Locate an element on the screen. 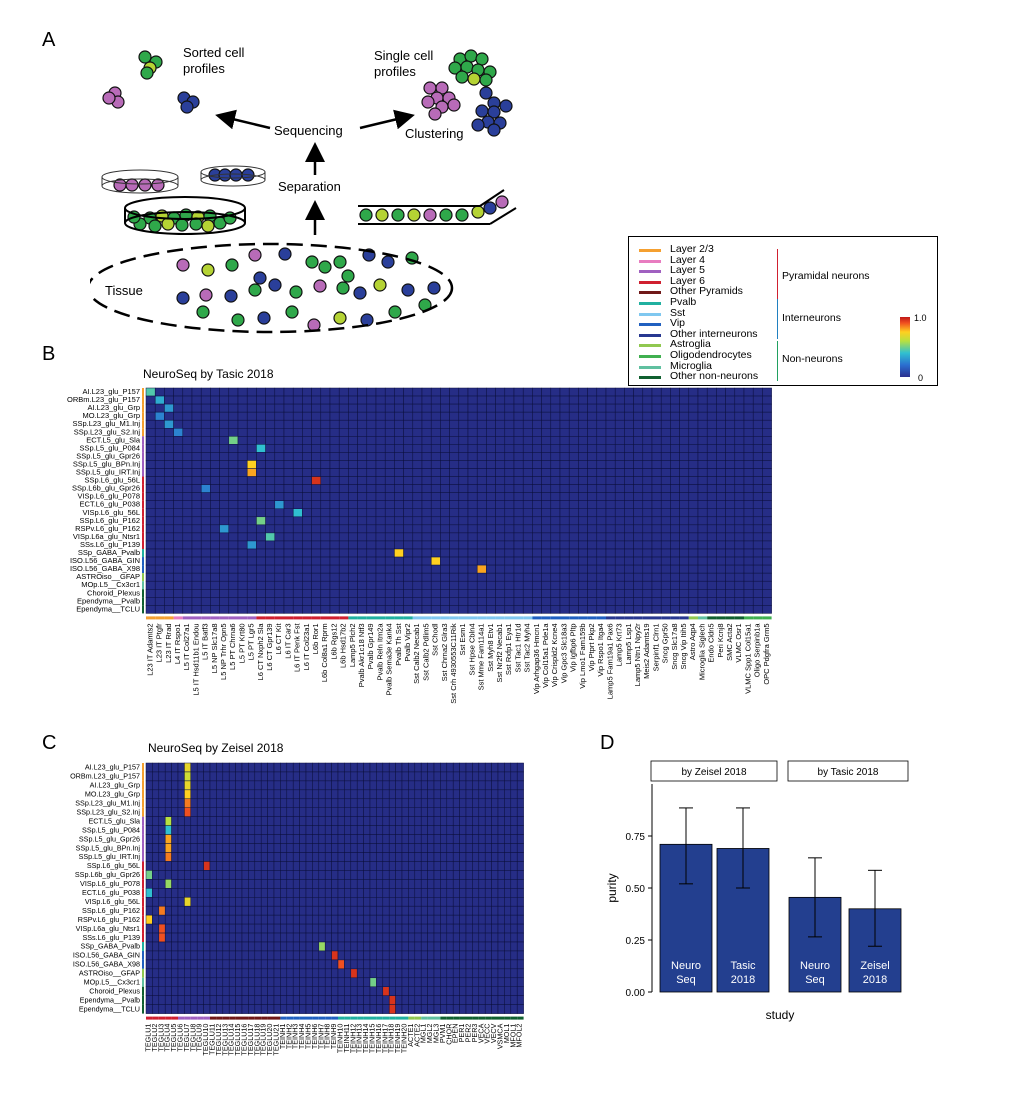 The width and height of the screenshot is (1012, 1104). clustering-label: Clustering is located at coordinates (434, 133).